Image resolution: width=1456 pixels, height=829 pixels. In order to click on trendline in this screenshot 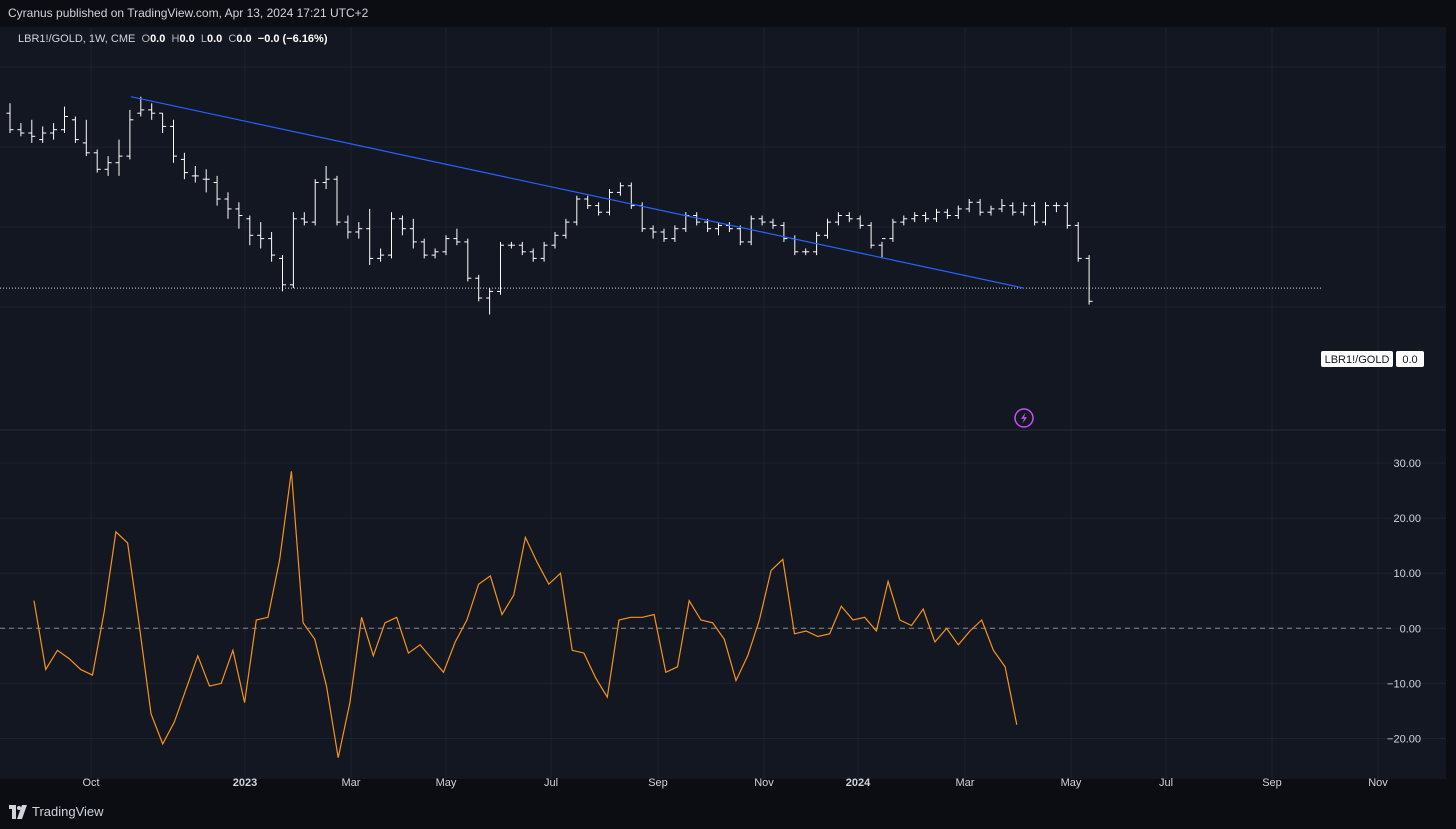, I will do `click(577, 192)`.